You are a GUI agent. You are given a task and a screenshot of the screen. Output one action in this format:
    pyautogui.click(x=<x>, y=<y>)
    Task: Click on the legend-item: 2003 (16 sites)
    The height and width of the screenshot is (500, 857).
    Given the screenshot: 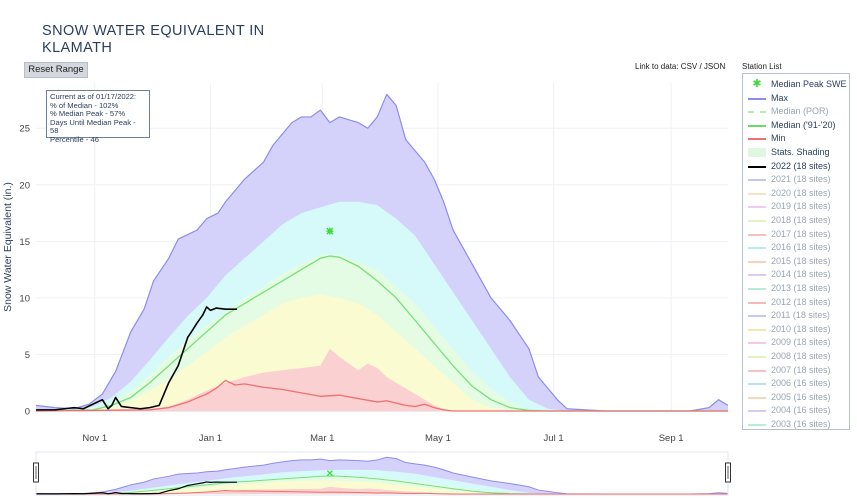 What is the action you would take?
    pyautogui.click(x=796, y=424)
    